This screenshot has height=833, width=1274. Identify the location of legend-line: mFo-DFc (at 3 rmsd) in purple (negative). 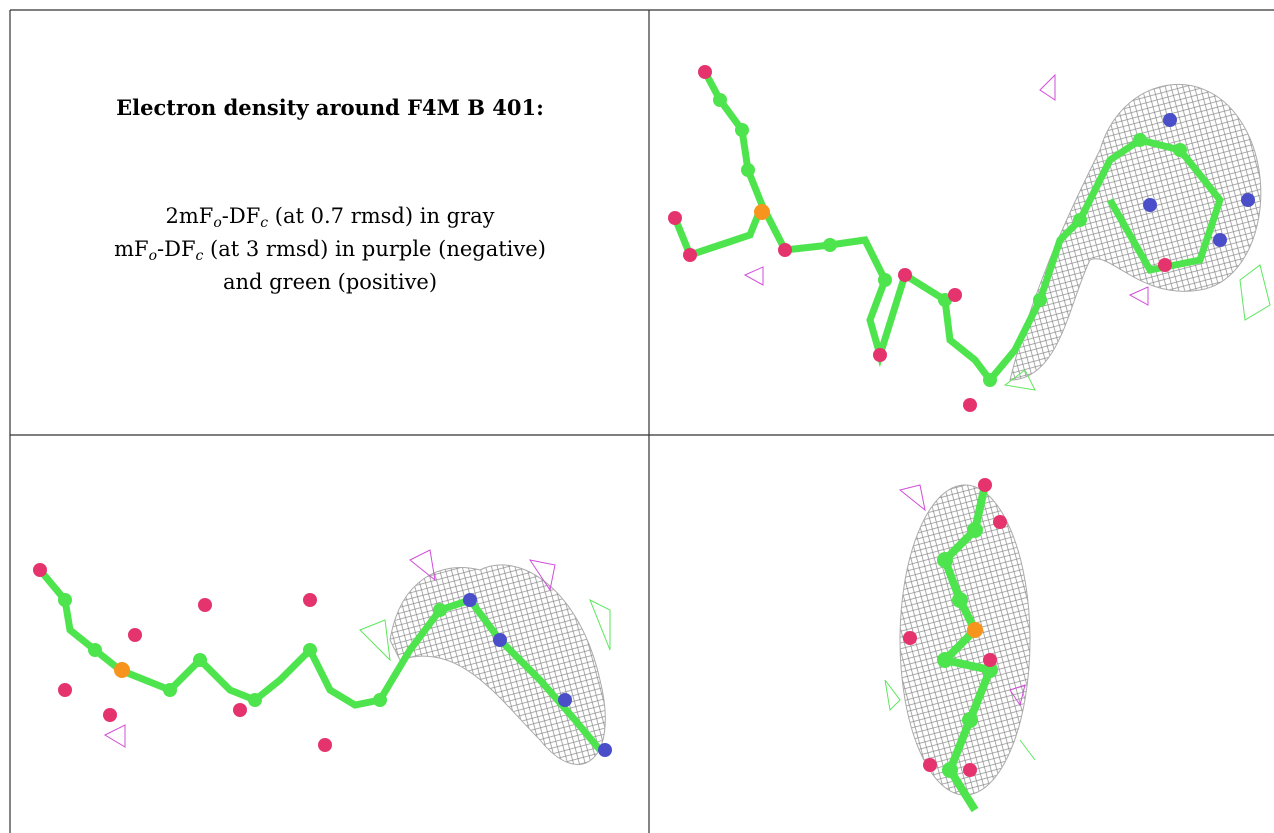
(330, 249).